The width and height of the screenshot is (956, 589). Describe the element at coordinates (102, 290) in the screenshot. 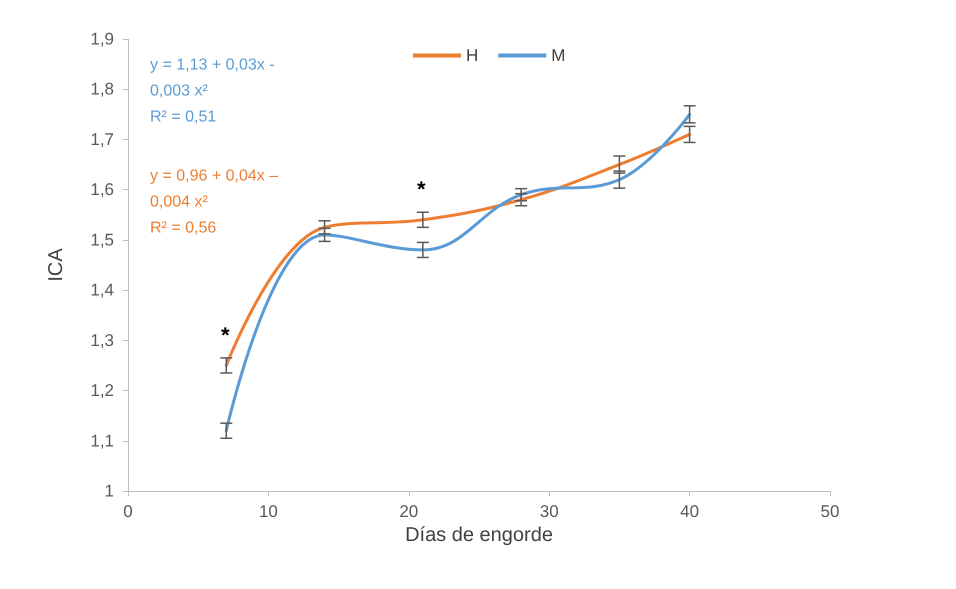

I see `y-tick-label: 1,4` at that location.